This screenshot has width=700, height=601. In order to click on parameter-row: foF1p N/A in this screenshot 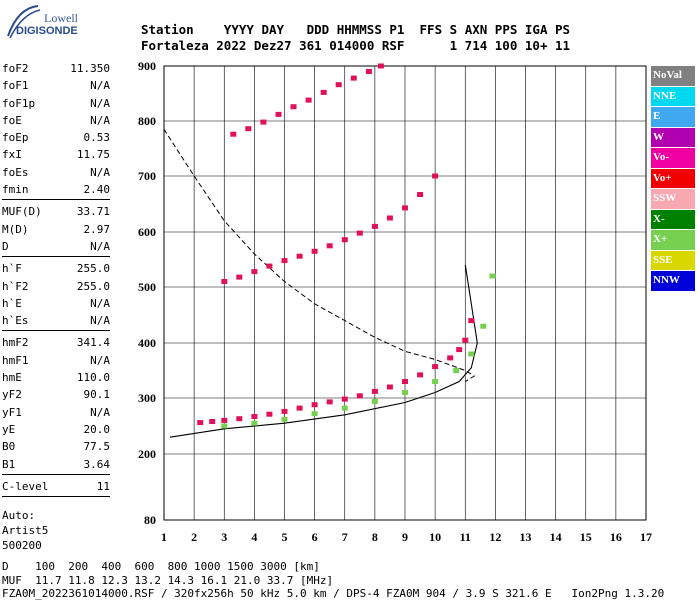, I will do `click(56, 103)`.